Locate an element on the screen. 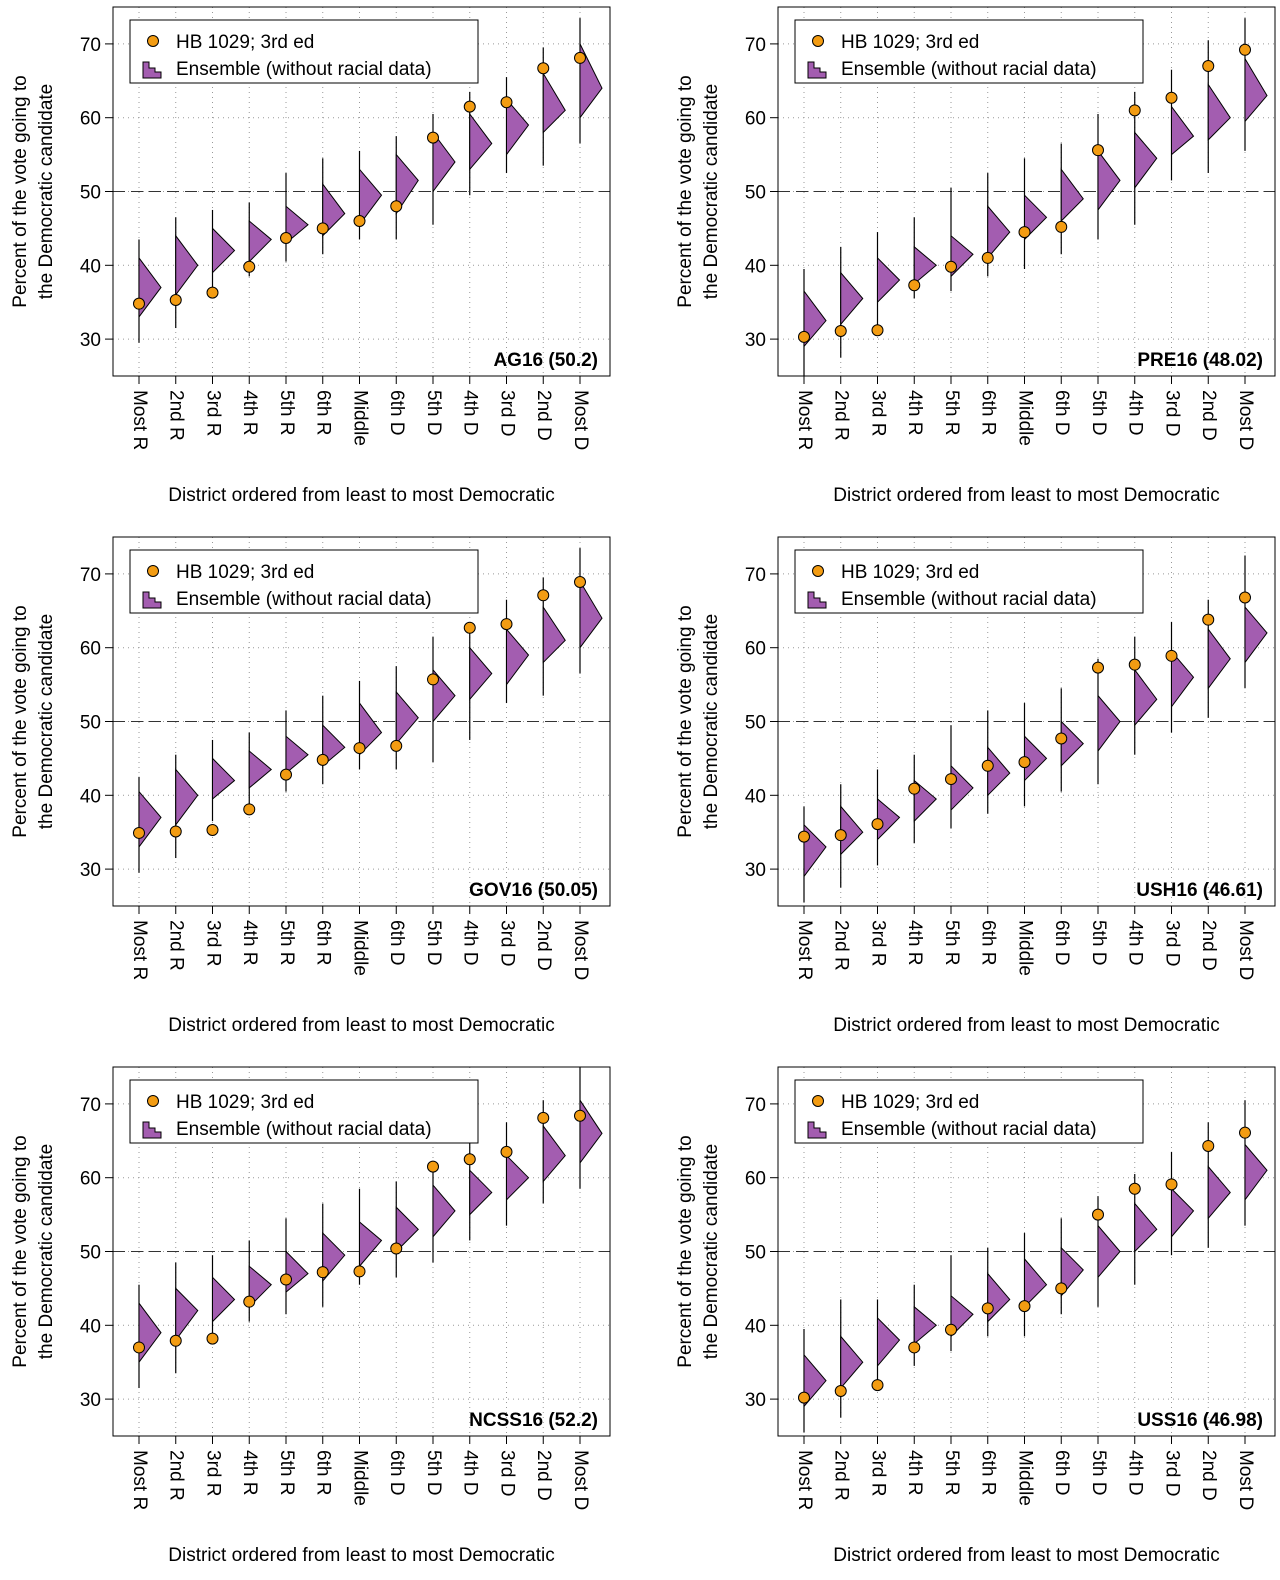 This screenshot has width=1280, height=1580. x-tick-label: 6th D is located at coordinates (396, 412).